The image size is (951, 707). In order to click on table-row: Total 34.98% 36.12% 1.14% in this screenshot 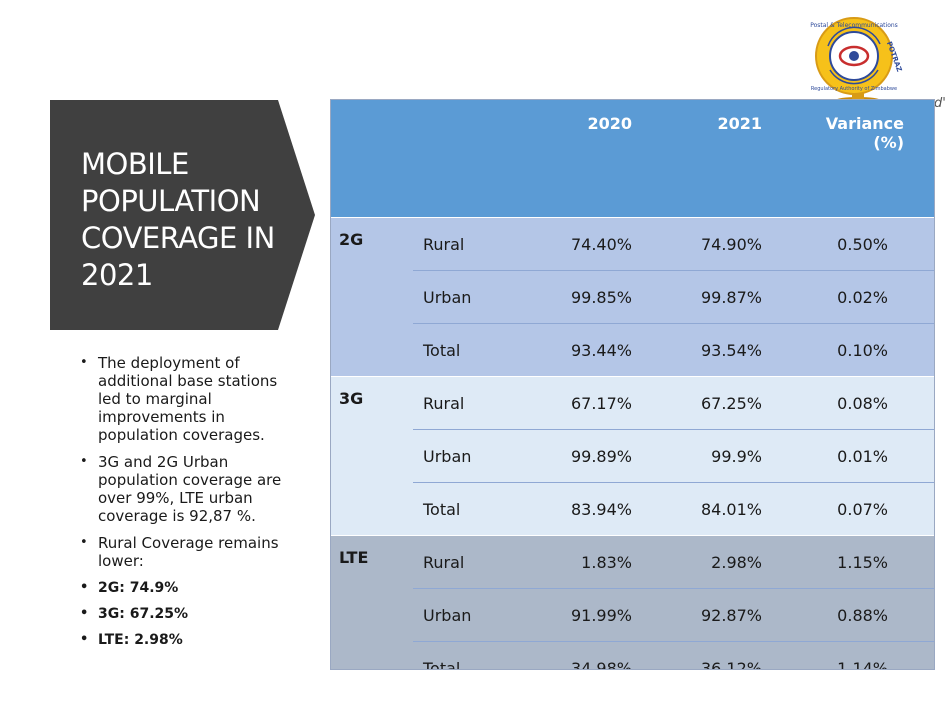, I will do `click(632, 655)`.